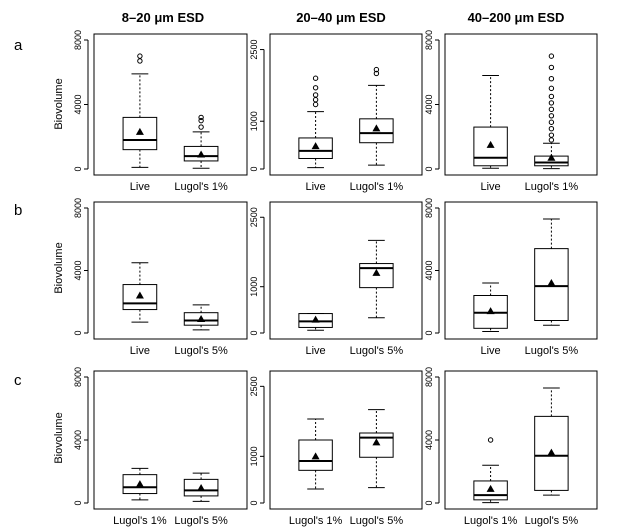  Describe the element at coordinates (490, 146) in the screenshot. I see `iqr-box` at that location.